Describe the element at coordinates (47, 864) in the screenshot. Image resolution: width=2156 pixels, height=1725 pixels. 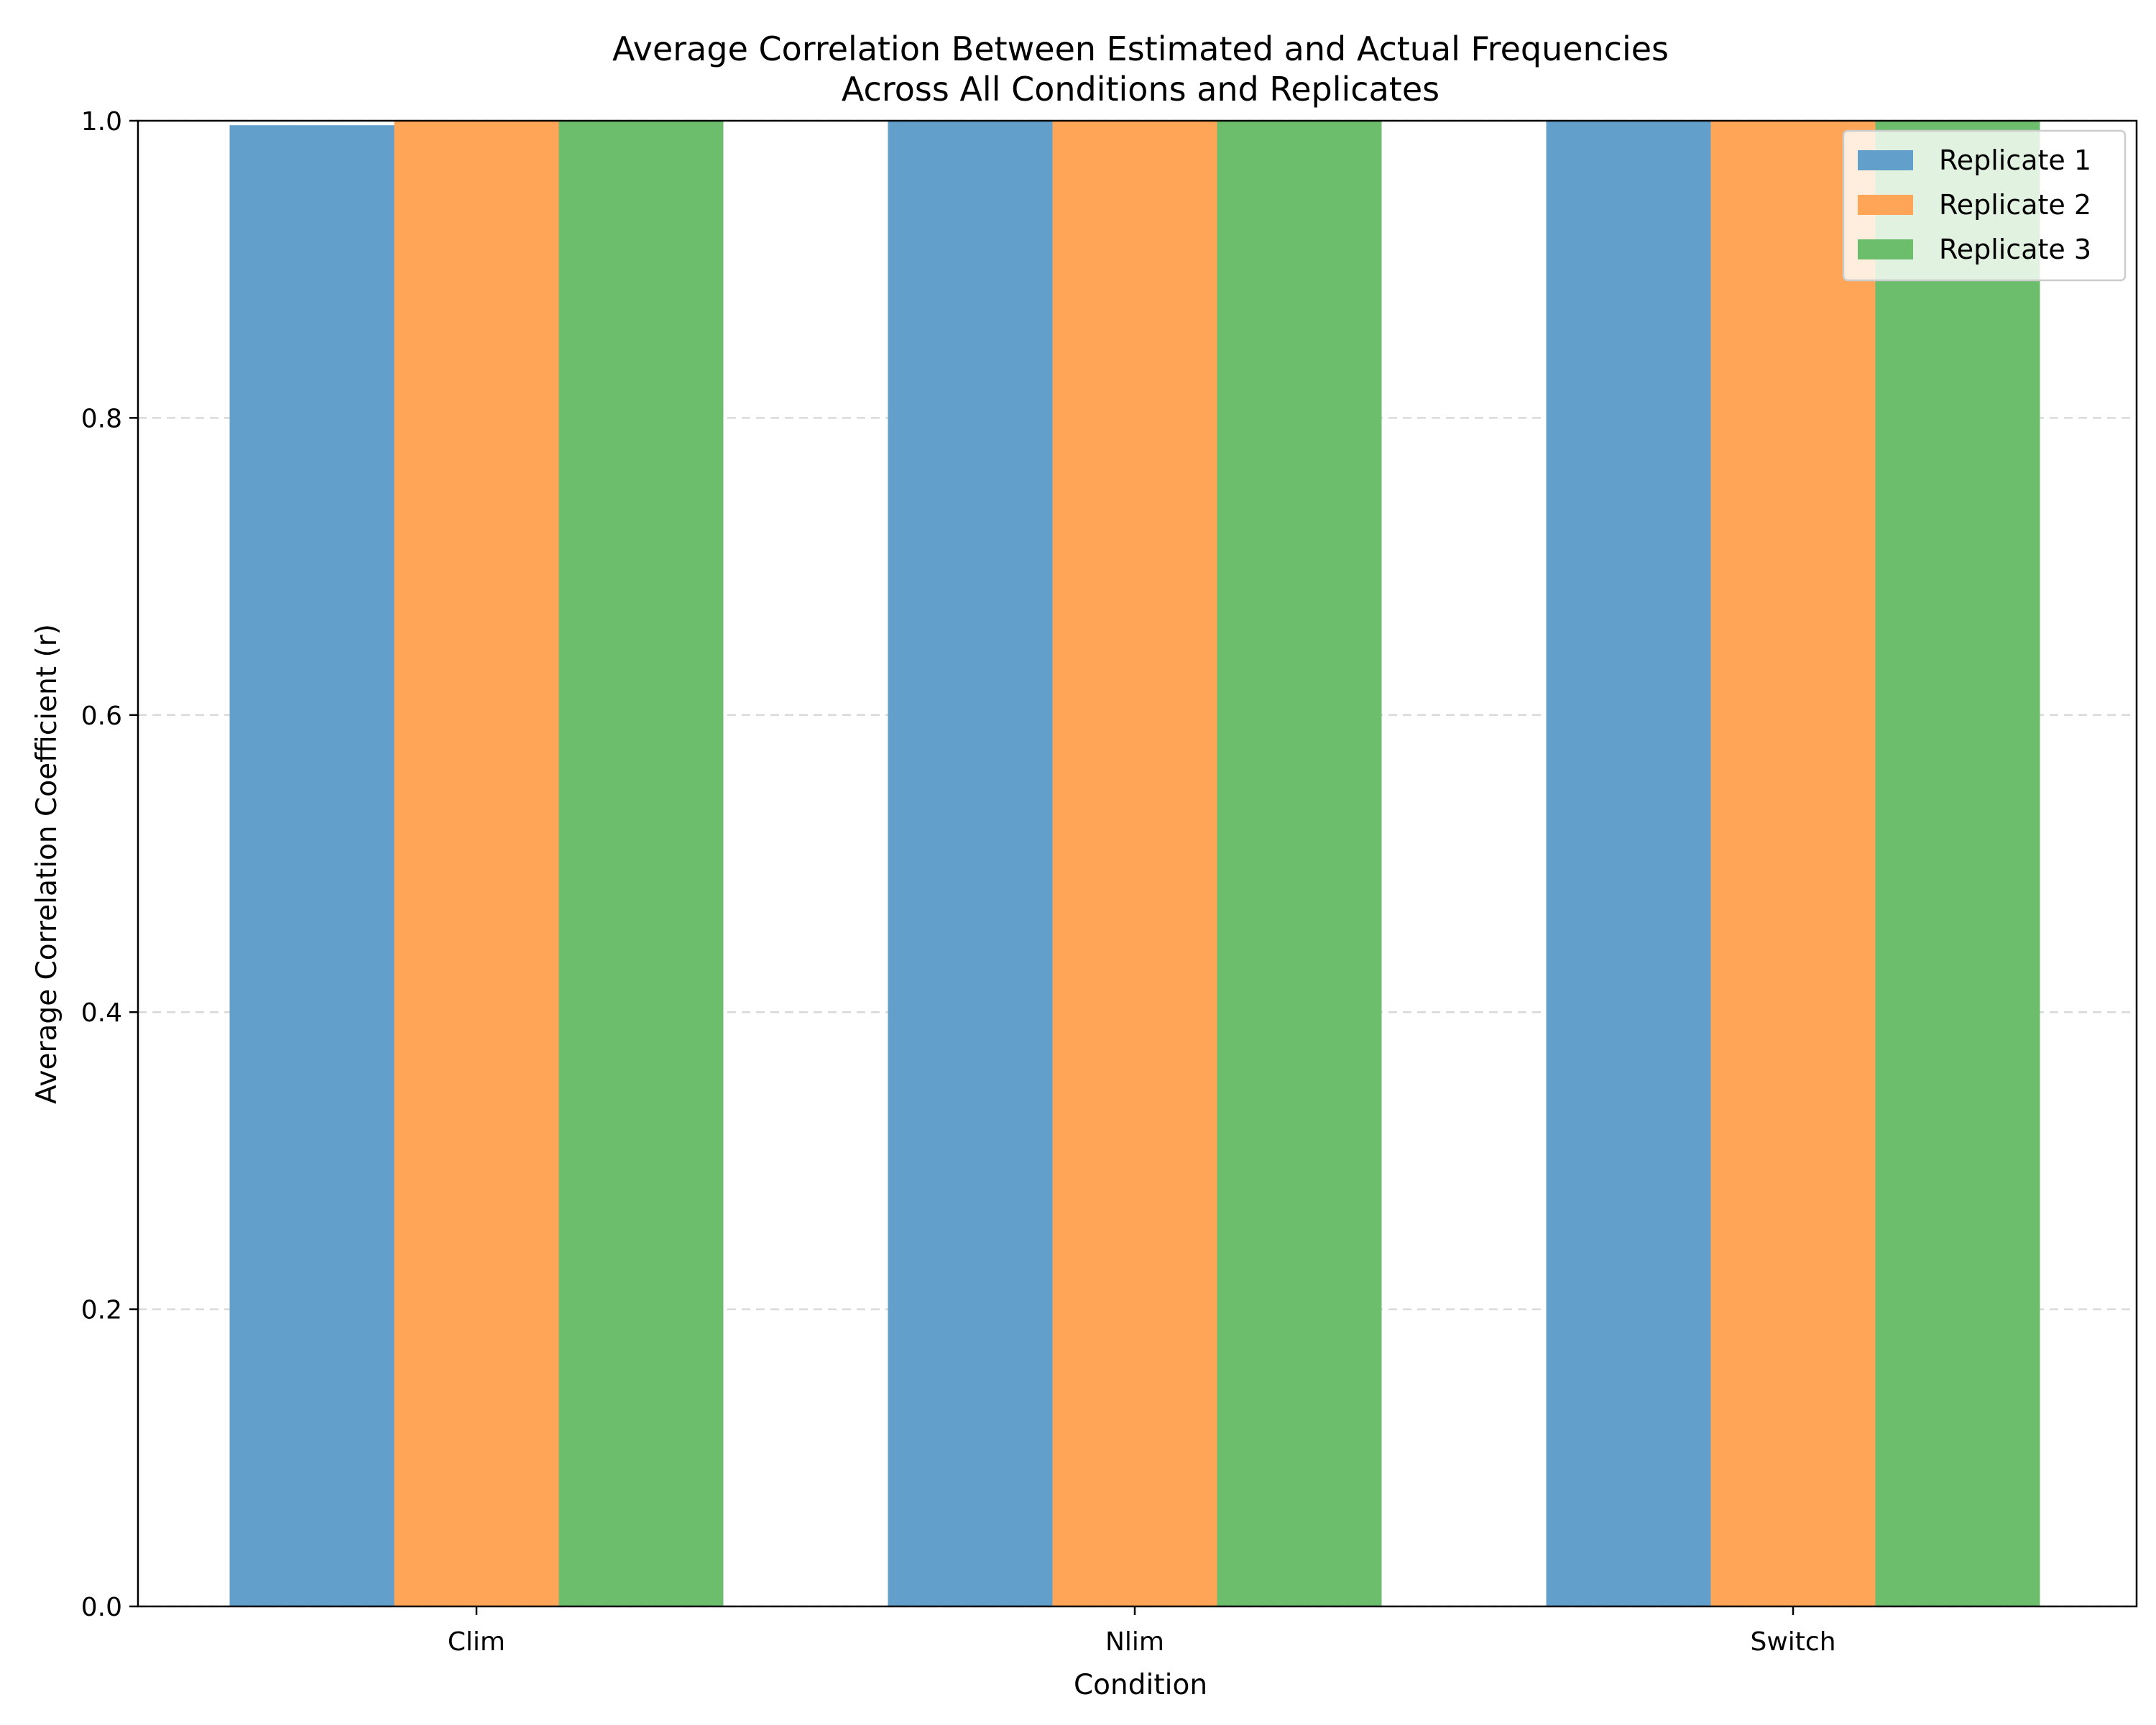
I see `y-axis-label: Average Correlation Coefficient (r)` at that location.